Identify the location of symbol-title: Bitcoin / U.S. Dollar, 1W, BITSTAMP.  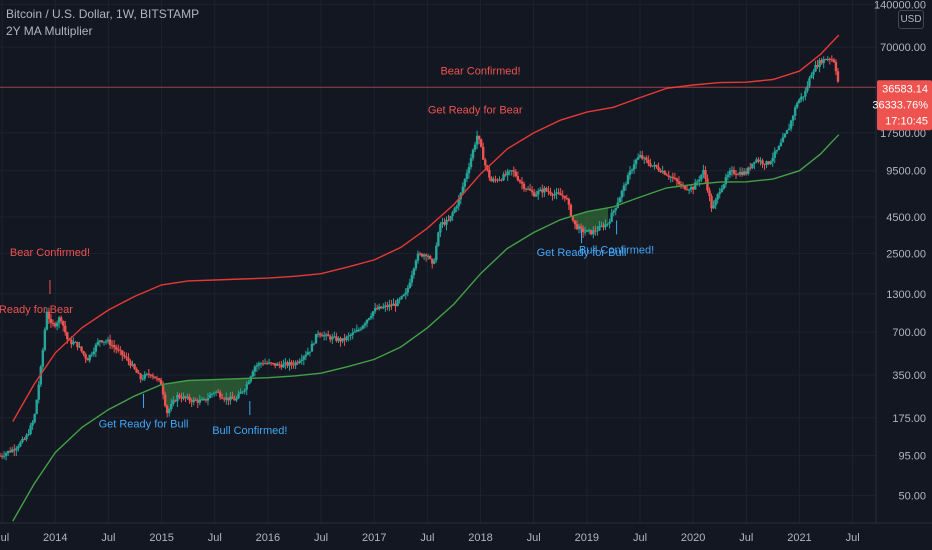
(103, 14).